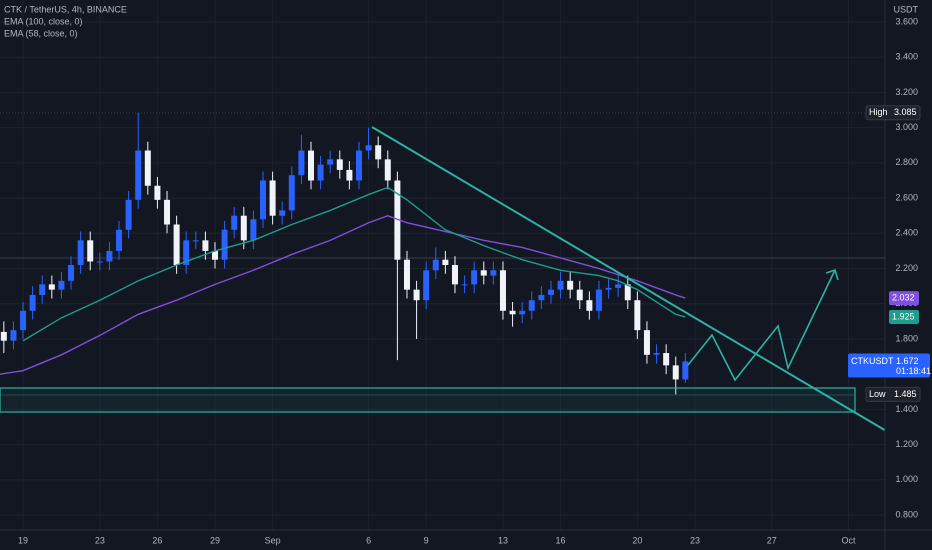 This screenshot has width=932, height=550. Describe the element at coordinates (908, 275) in the screenshot. I see `price-axis` at that location.